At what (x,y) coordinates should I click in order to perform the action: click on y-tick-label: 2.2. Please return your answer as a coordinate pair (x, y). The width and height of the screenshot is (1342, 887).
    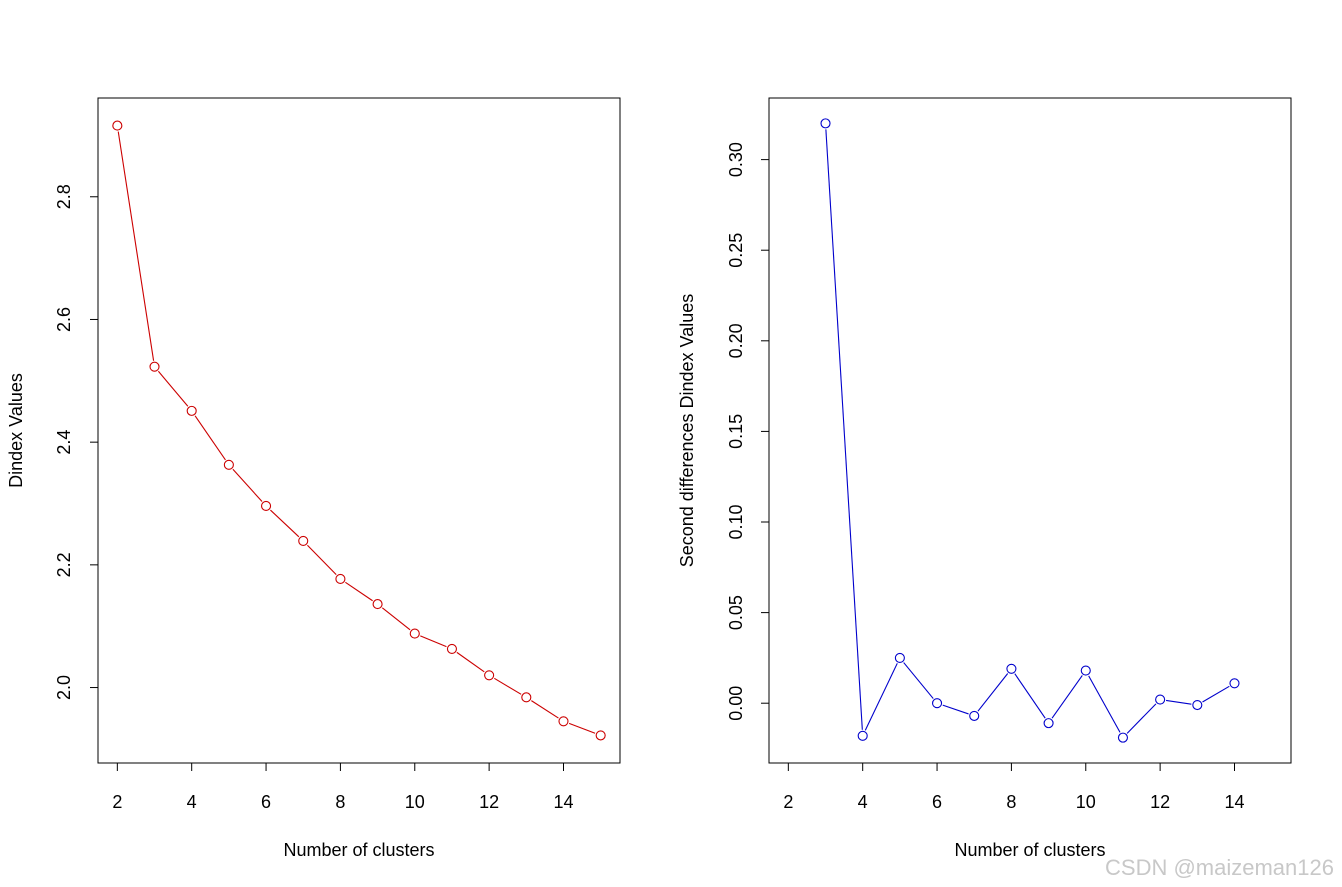
    Looking at the image, I should click on (64, 564).